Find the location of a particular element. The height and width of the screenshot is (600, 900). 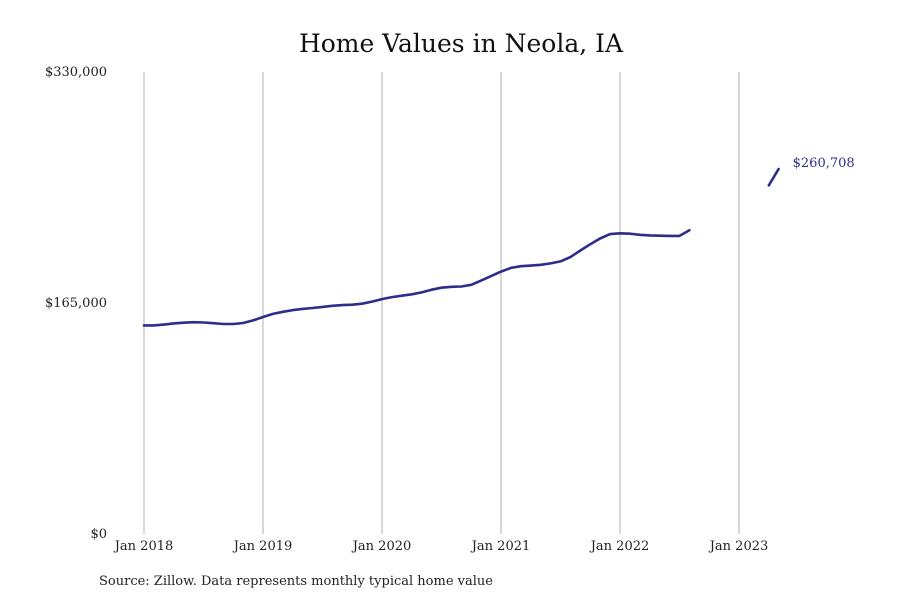

x-tick-label: Jan 2023 is located at coordinates (738, 546).